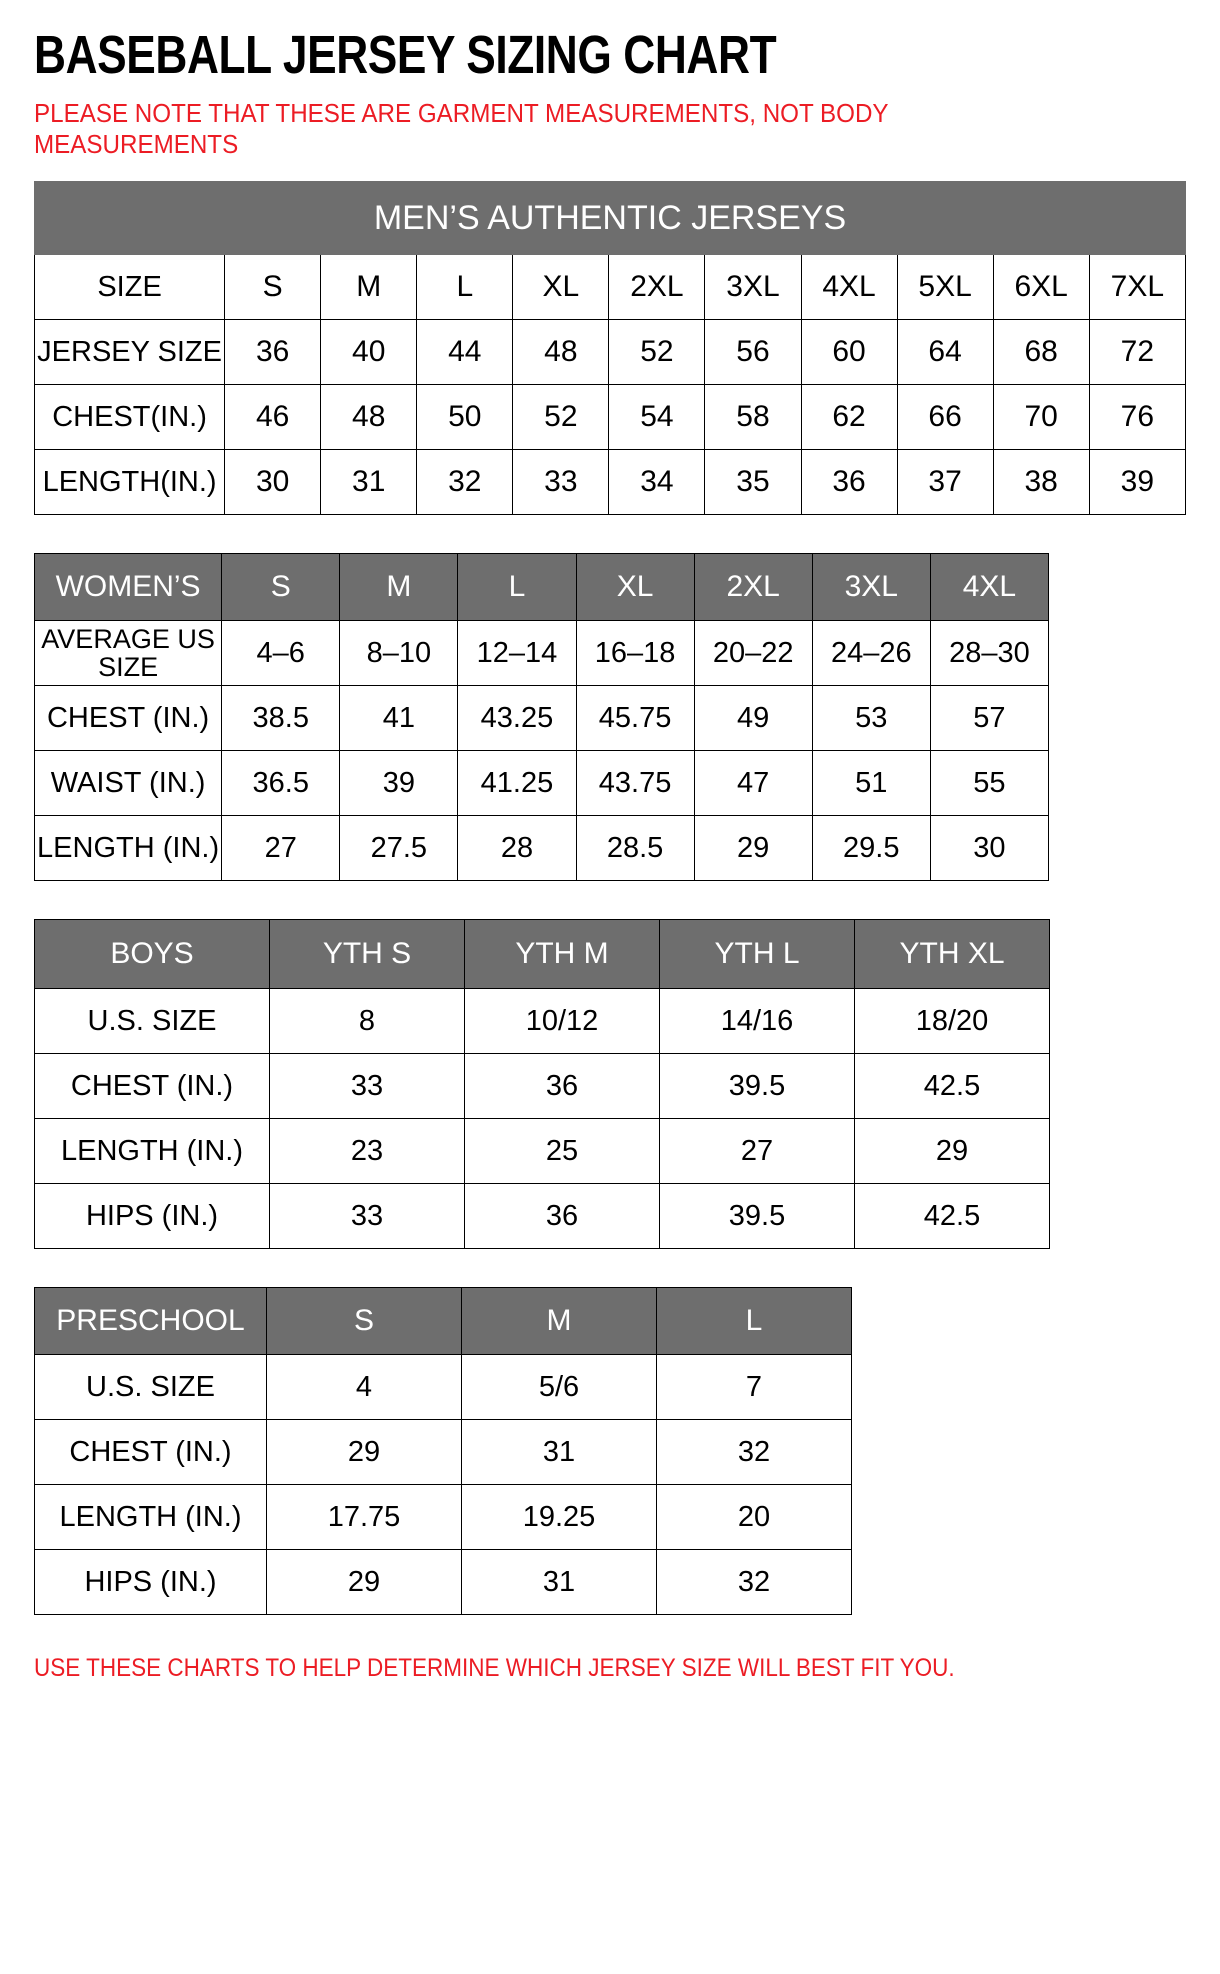 The height and width of the screenshot is (1974, 1220). I want to click on table-cell: 37, so click(945, 482).